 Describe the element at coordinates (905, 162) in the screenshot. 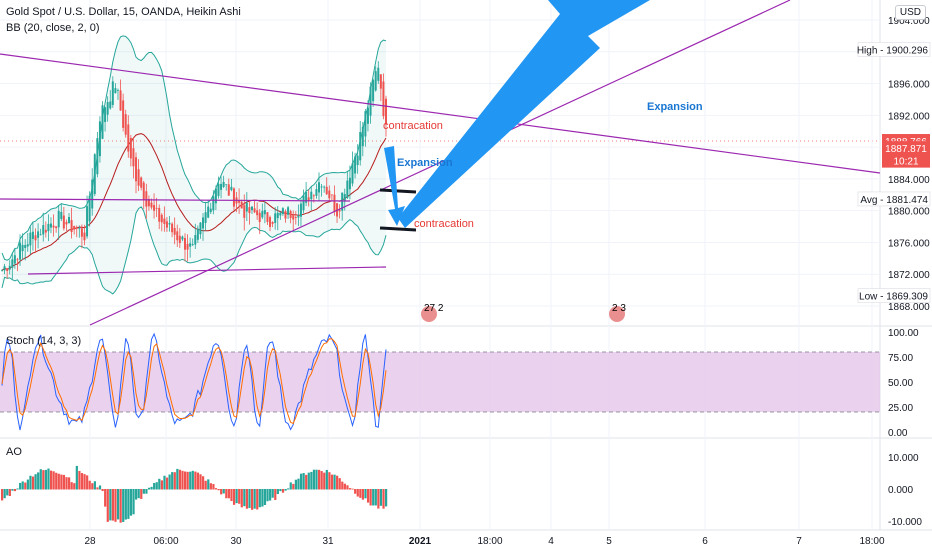

I see `price-marker-label: 10:21` at that location.